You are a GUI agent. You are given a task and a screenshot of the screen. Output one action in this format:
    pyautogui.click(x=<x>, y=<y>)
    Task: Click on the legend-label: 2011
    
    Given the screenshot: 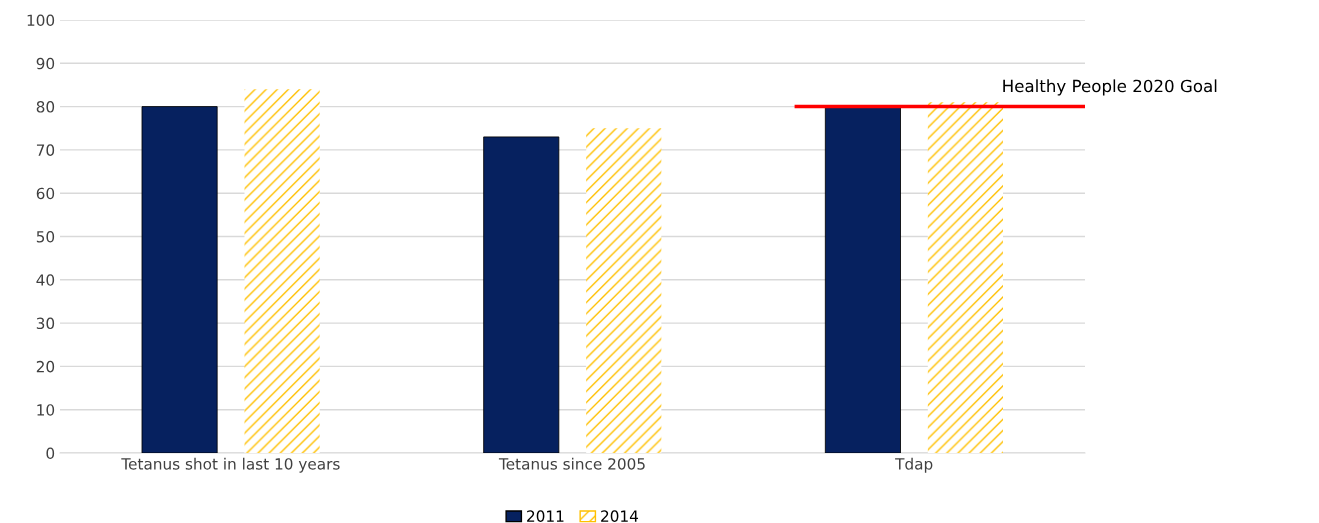 What is the action you would take?
    pyautogui.click(x=545, y=516)
    